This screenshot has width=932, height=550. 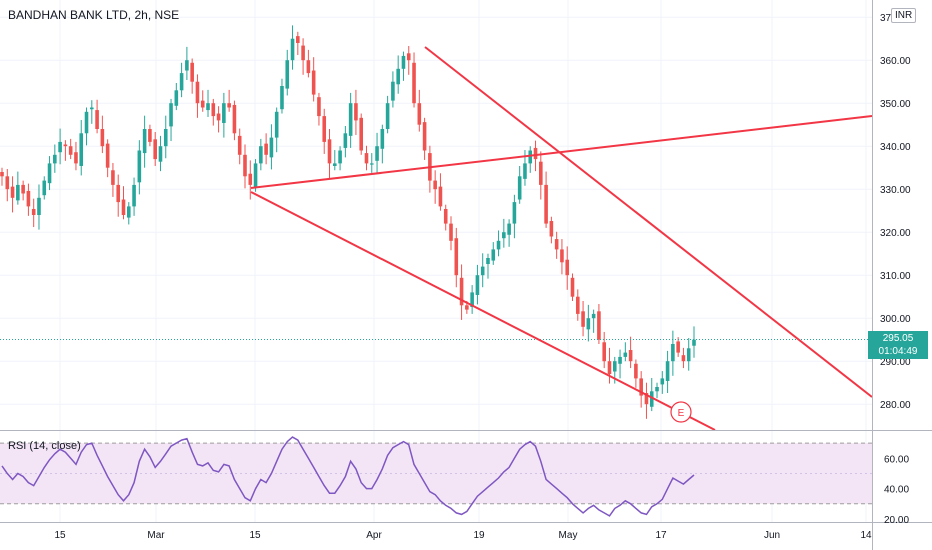 I want to click on time-tick-label: Apr, so click(x=374, y=535).